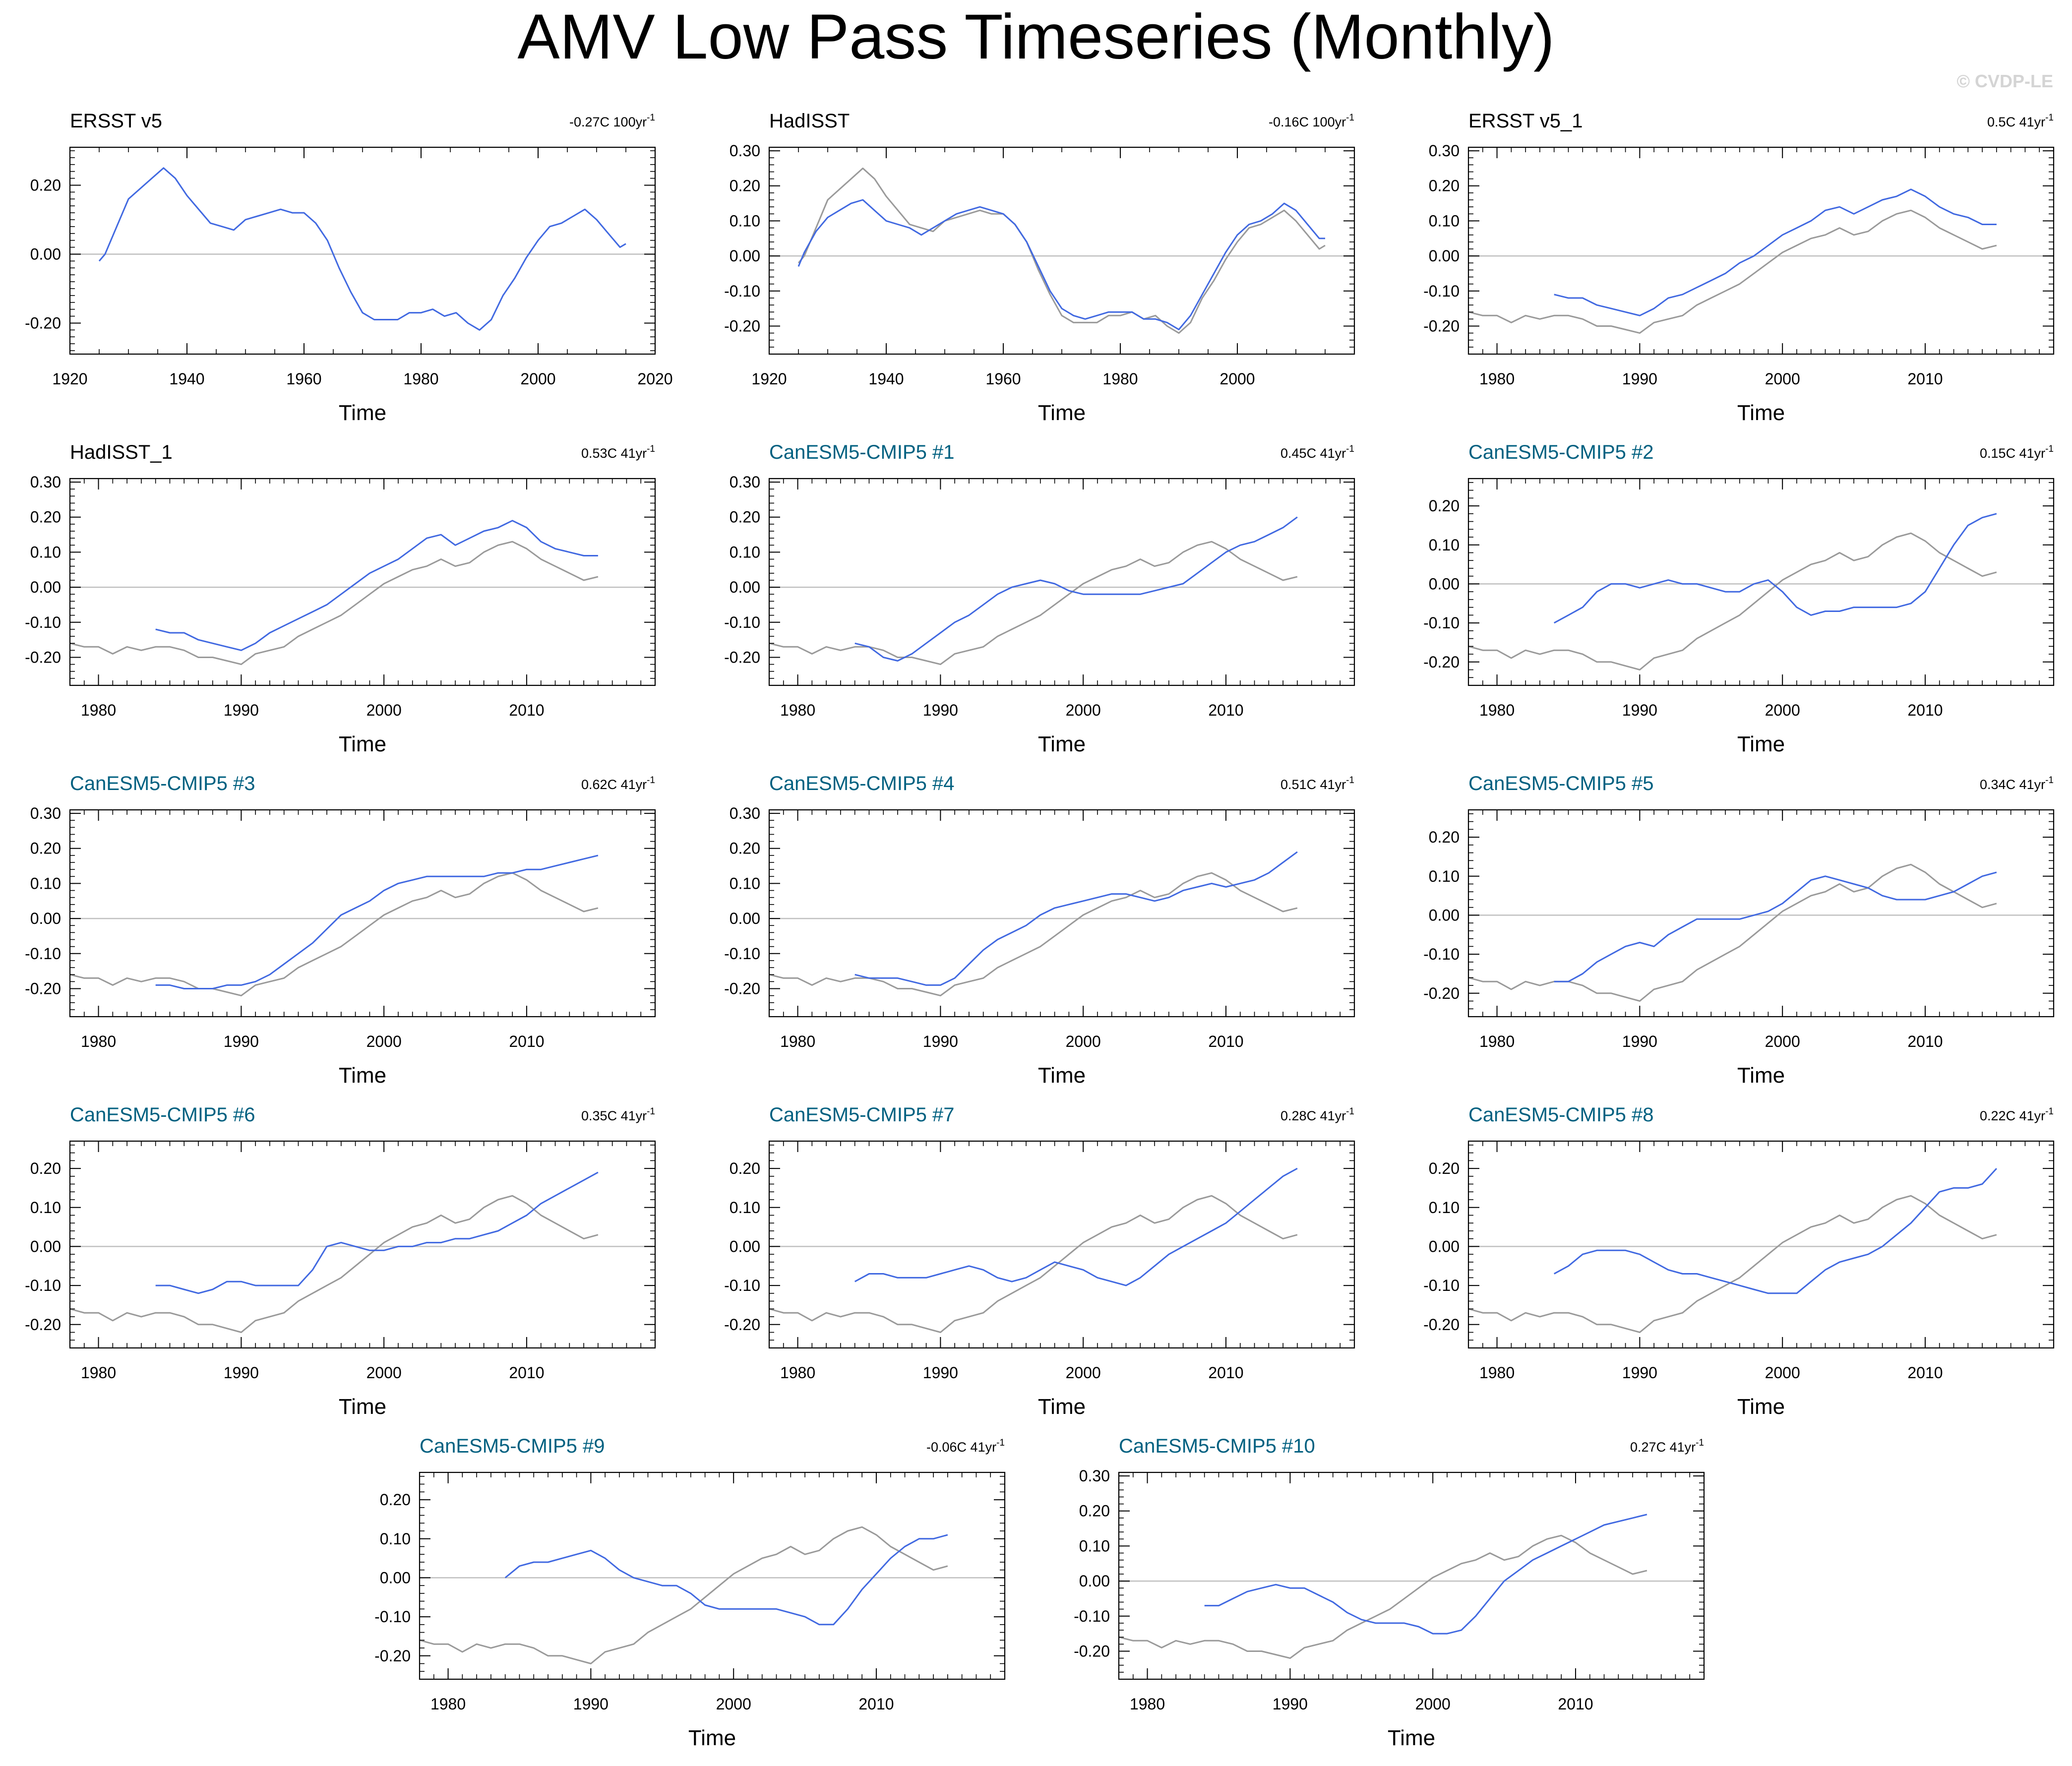  Describe the element at coordinates (618, 1114) in the screenshot. I see `panel-10-trend: 0.35C 41yr-1` at that location.